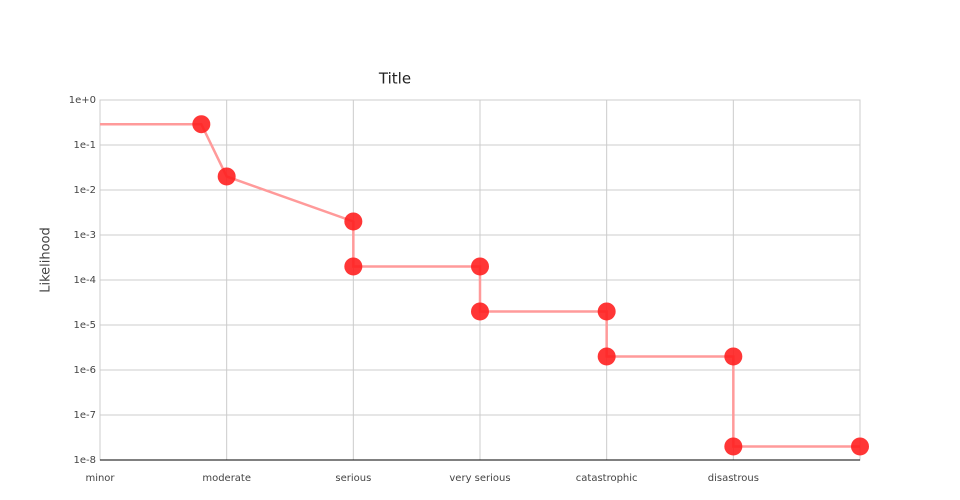 The image size is (960, 500). What do you see at coordinates (85, 190) in the screenshot?
I see `y-tick-label: 1e-2` at bounding box center [85, 190].